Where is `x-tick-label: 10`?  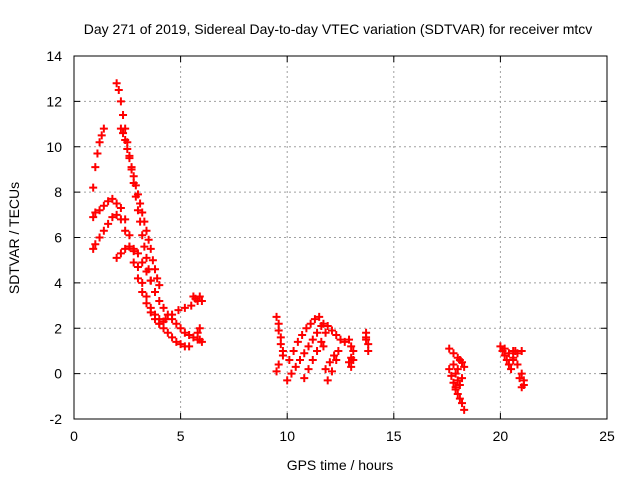
x-tick-label: 10 is located at coordinates (287, 436).